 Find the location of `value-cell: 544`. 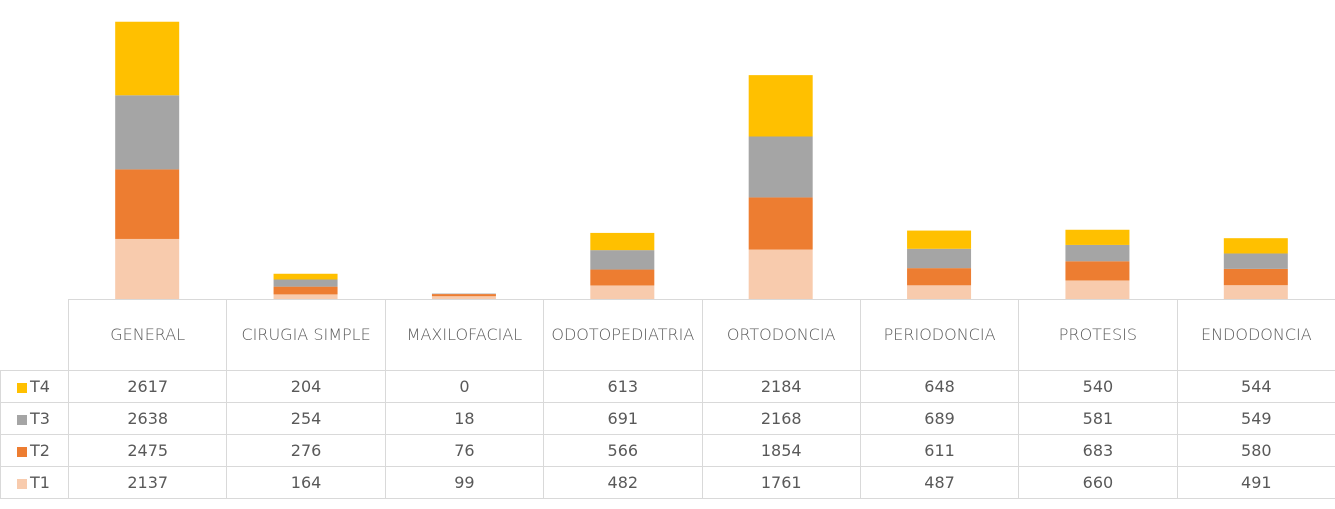

value-cell: 544 is located at coordinates (1255, 386).